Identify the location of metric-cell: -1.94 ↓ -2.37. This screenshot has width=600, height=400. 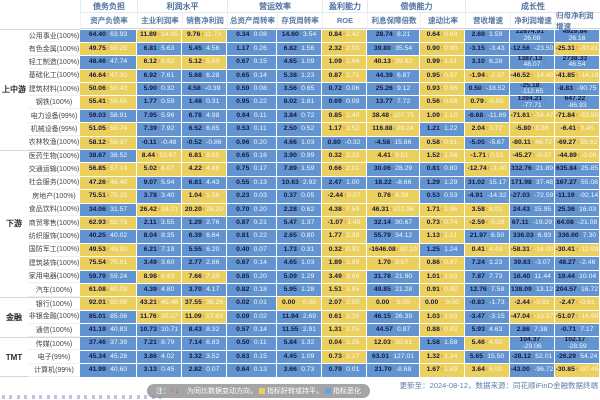
(487, 76).